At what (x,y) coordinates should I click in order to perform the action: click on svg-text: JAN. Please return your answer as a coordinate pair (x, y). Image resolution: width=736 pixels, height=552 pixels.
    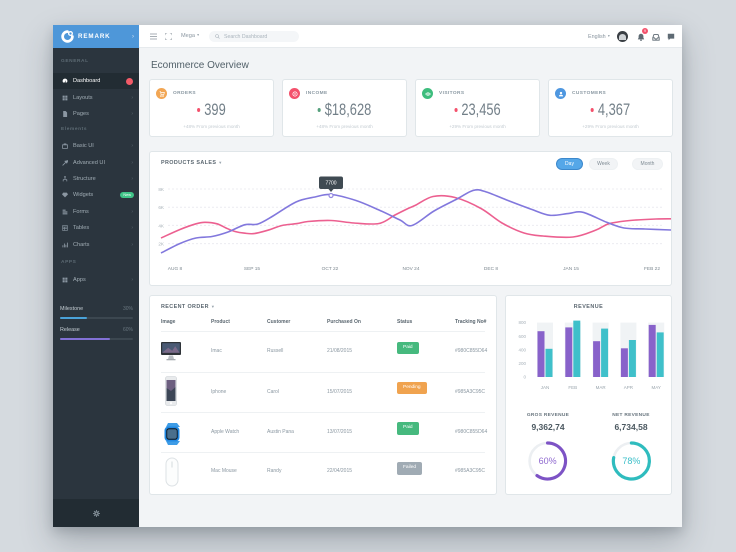
    Looking at the image, I should click on (545, 387).